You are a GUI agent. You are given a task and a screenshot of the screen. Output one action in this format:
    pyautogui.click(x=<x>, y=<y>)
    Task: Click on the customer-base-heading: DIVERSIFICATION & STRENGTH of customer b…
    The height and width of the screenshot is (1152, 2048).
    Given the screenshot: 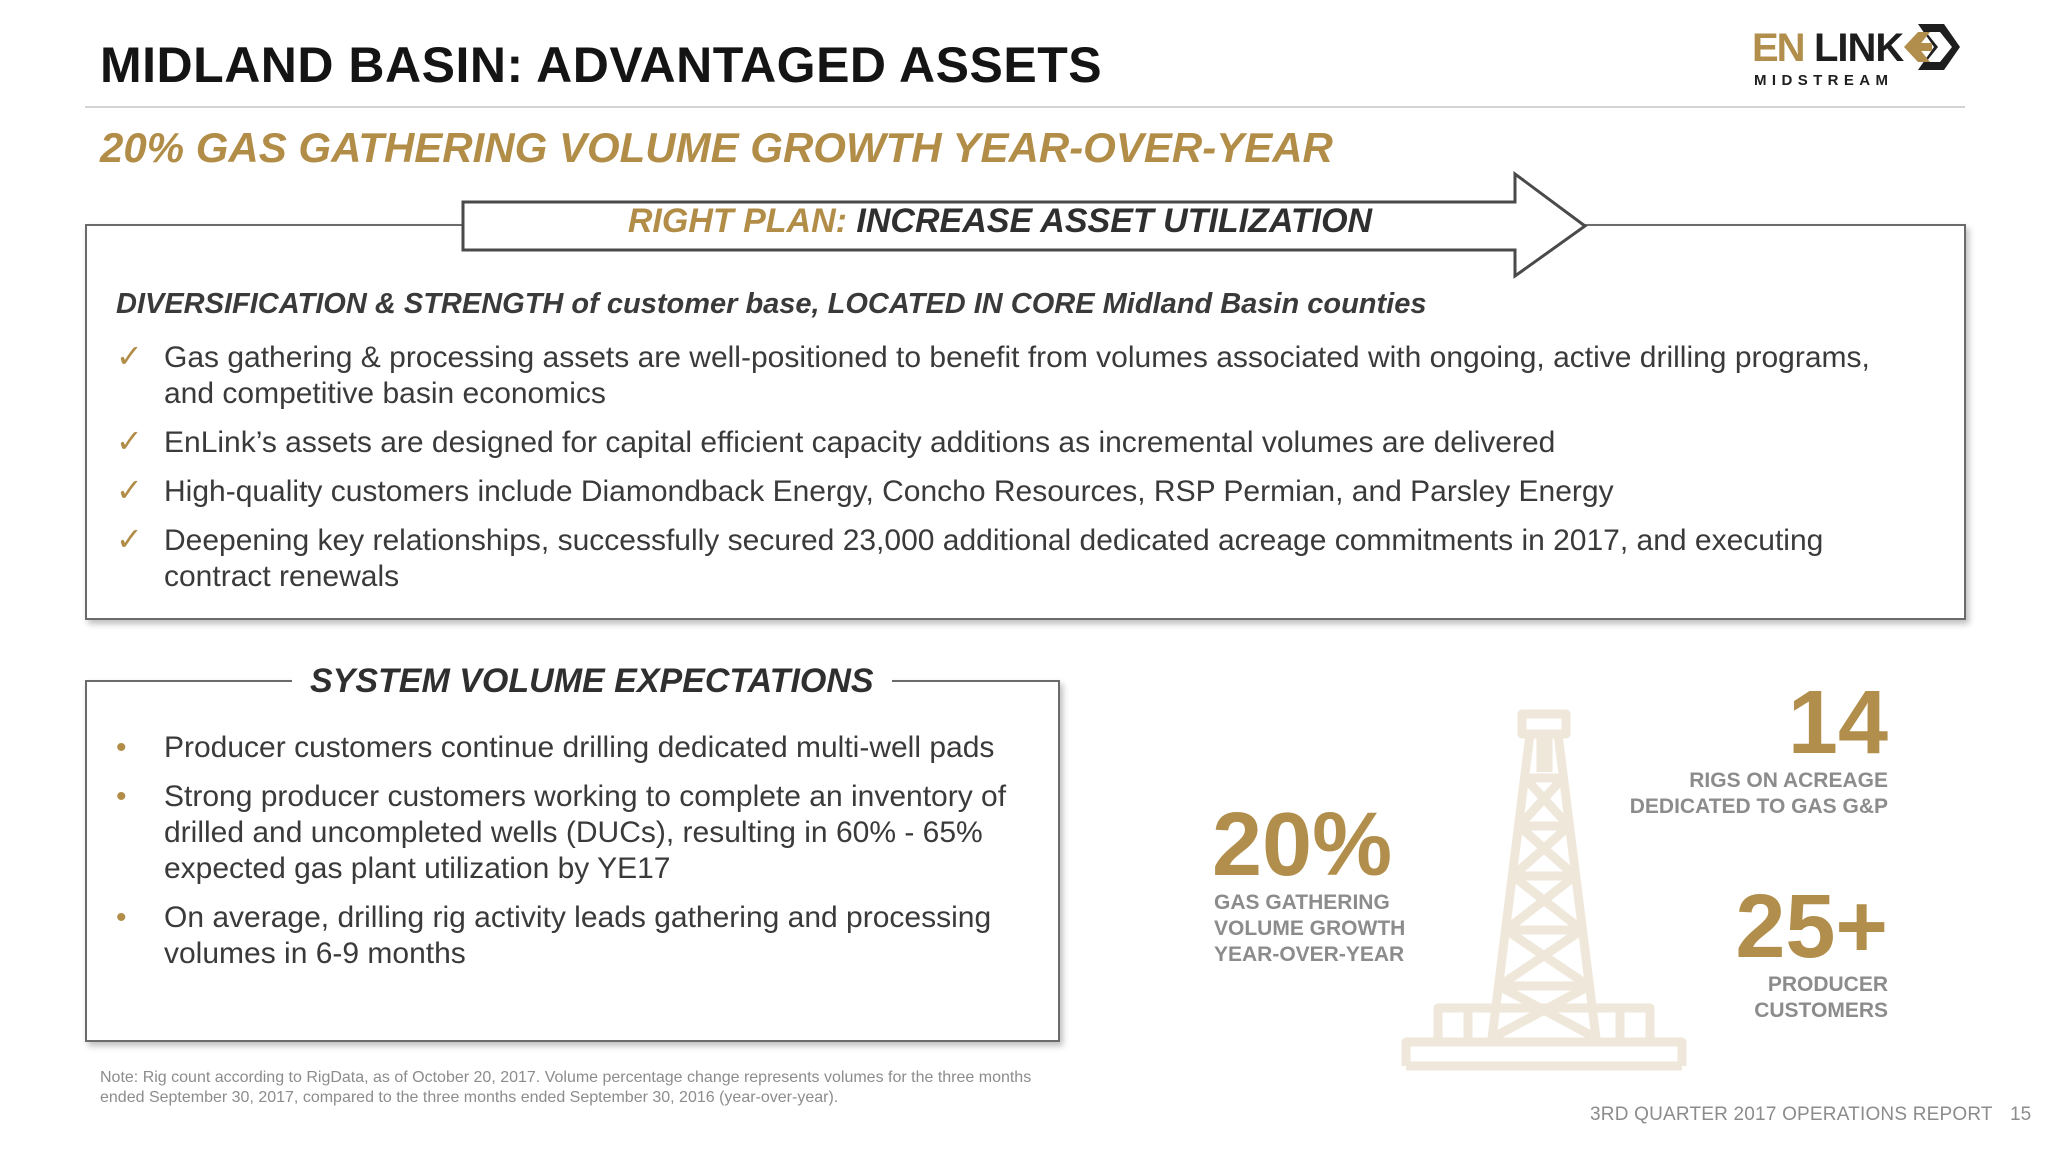 What is the action you would take?
    pyautogui.click(x=771, y=304)
    